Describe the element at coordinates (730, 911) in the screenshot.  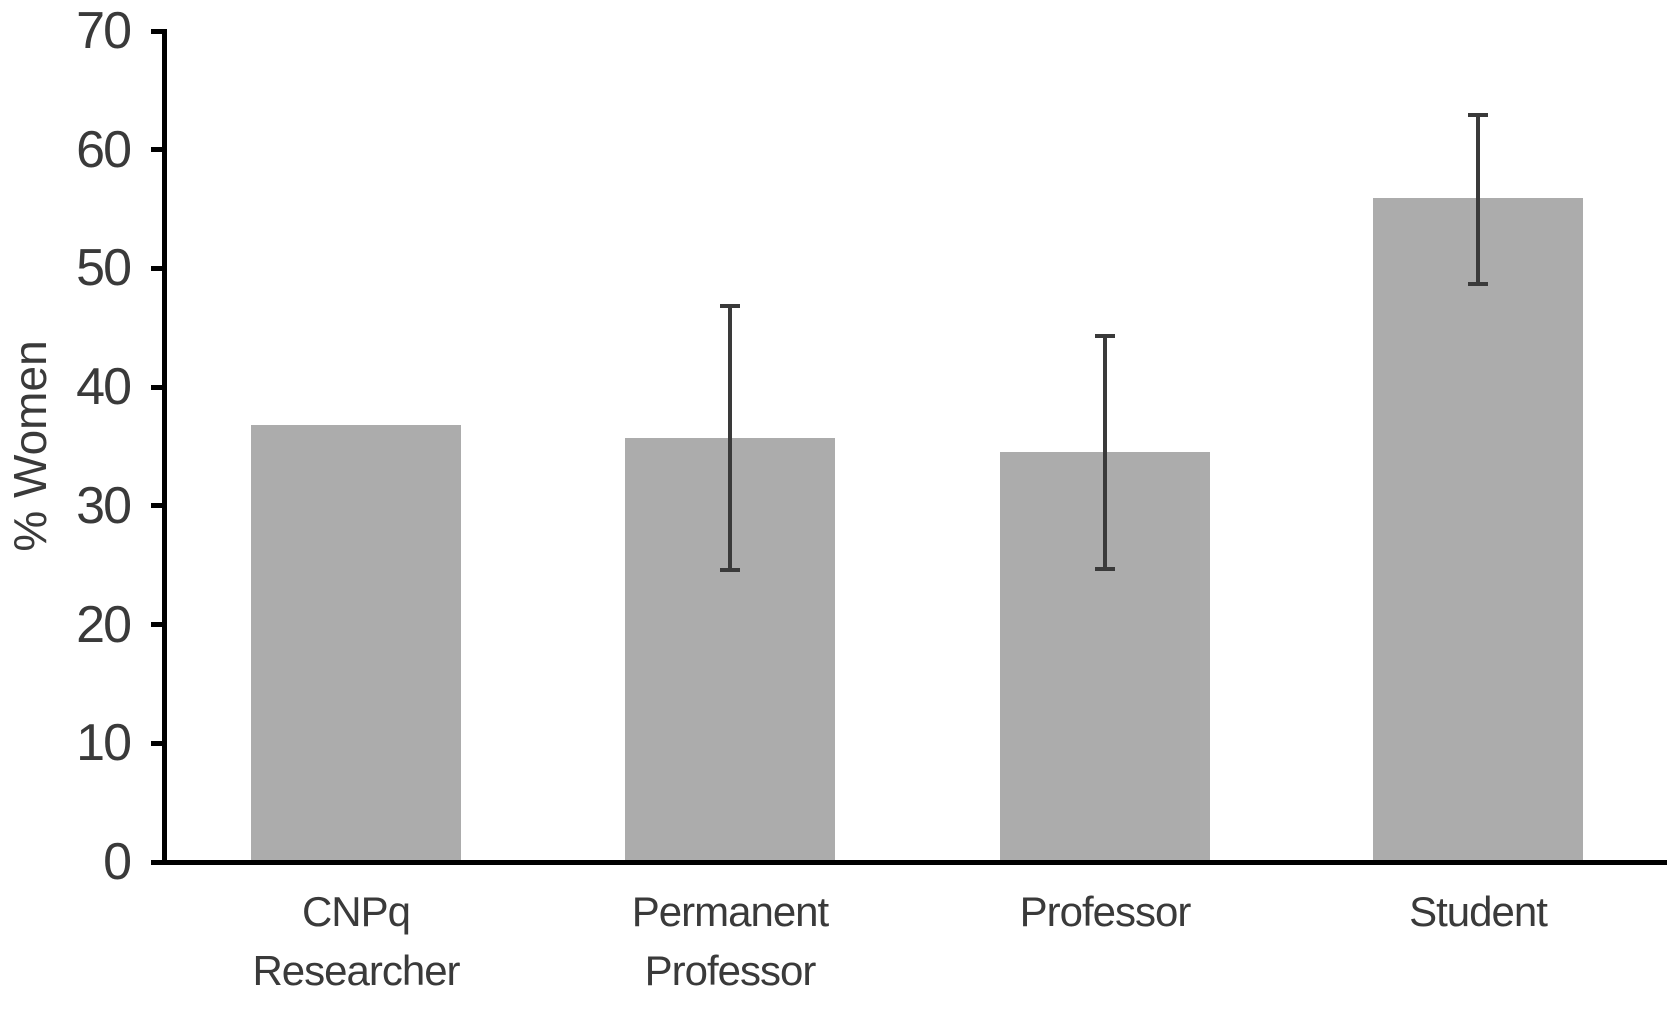
I see `x-axis-category-label-line: Permanent` at that location.